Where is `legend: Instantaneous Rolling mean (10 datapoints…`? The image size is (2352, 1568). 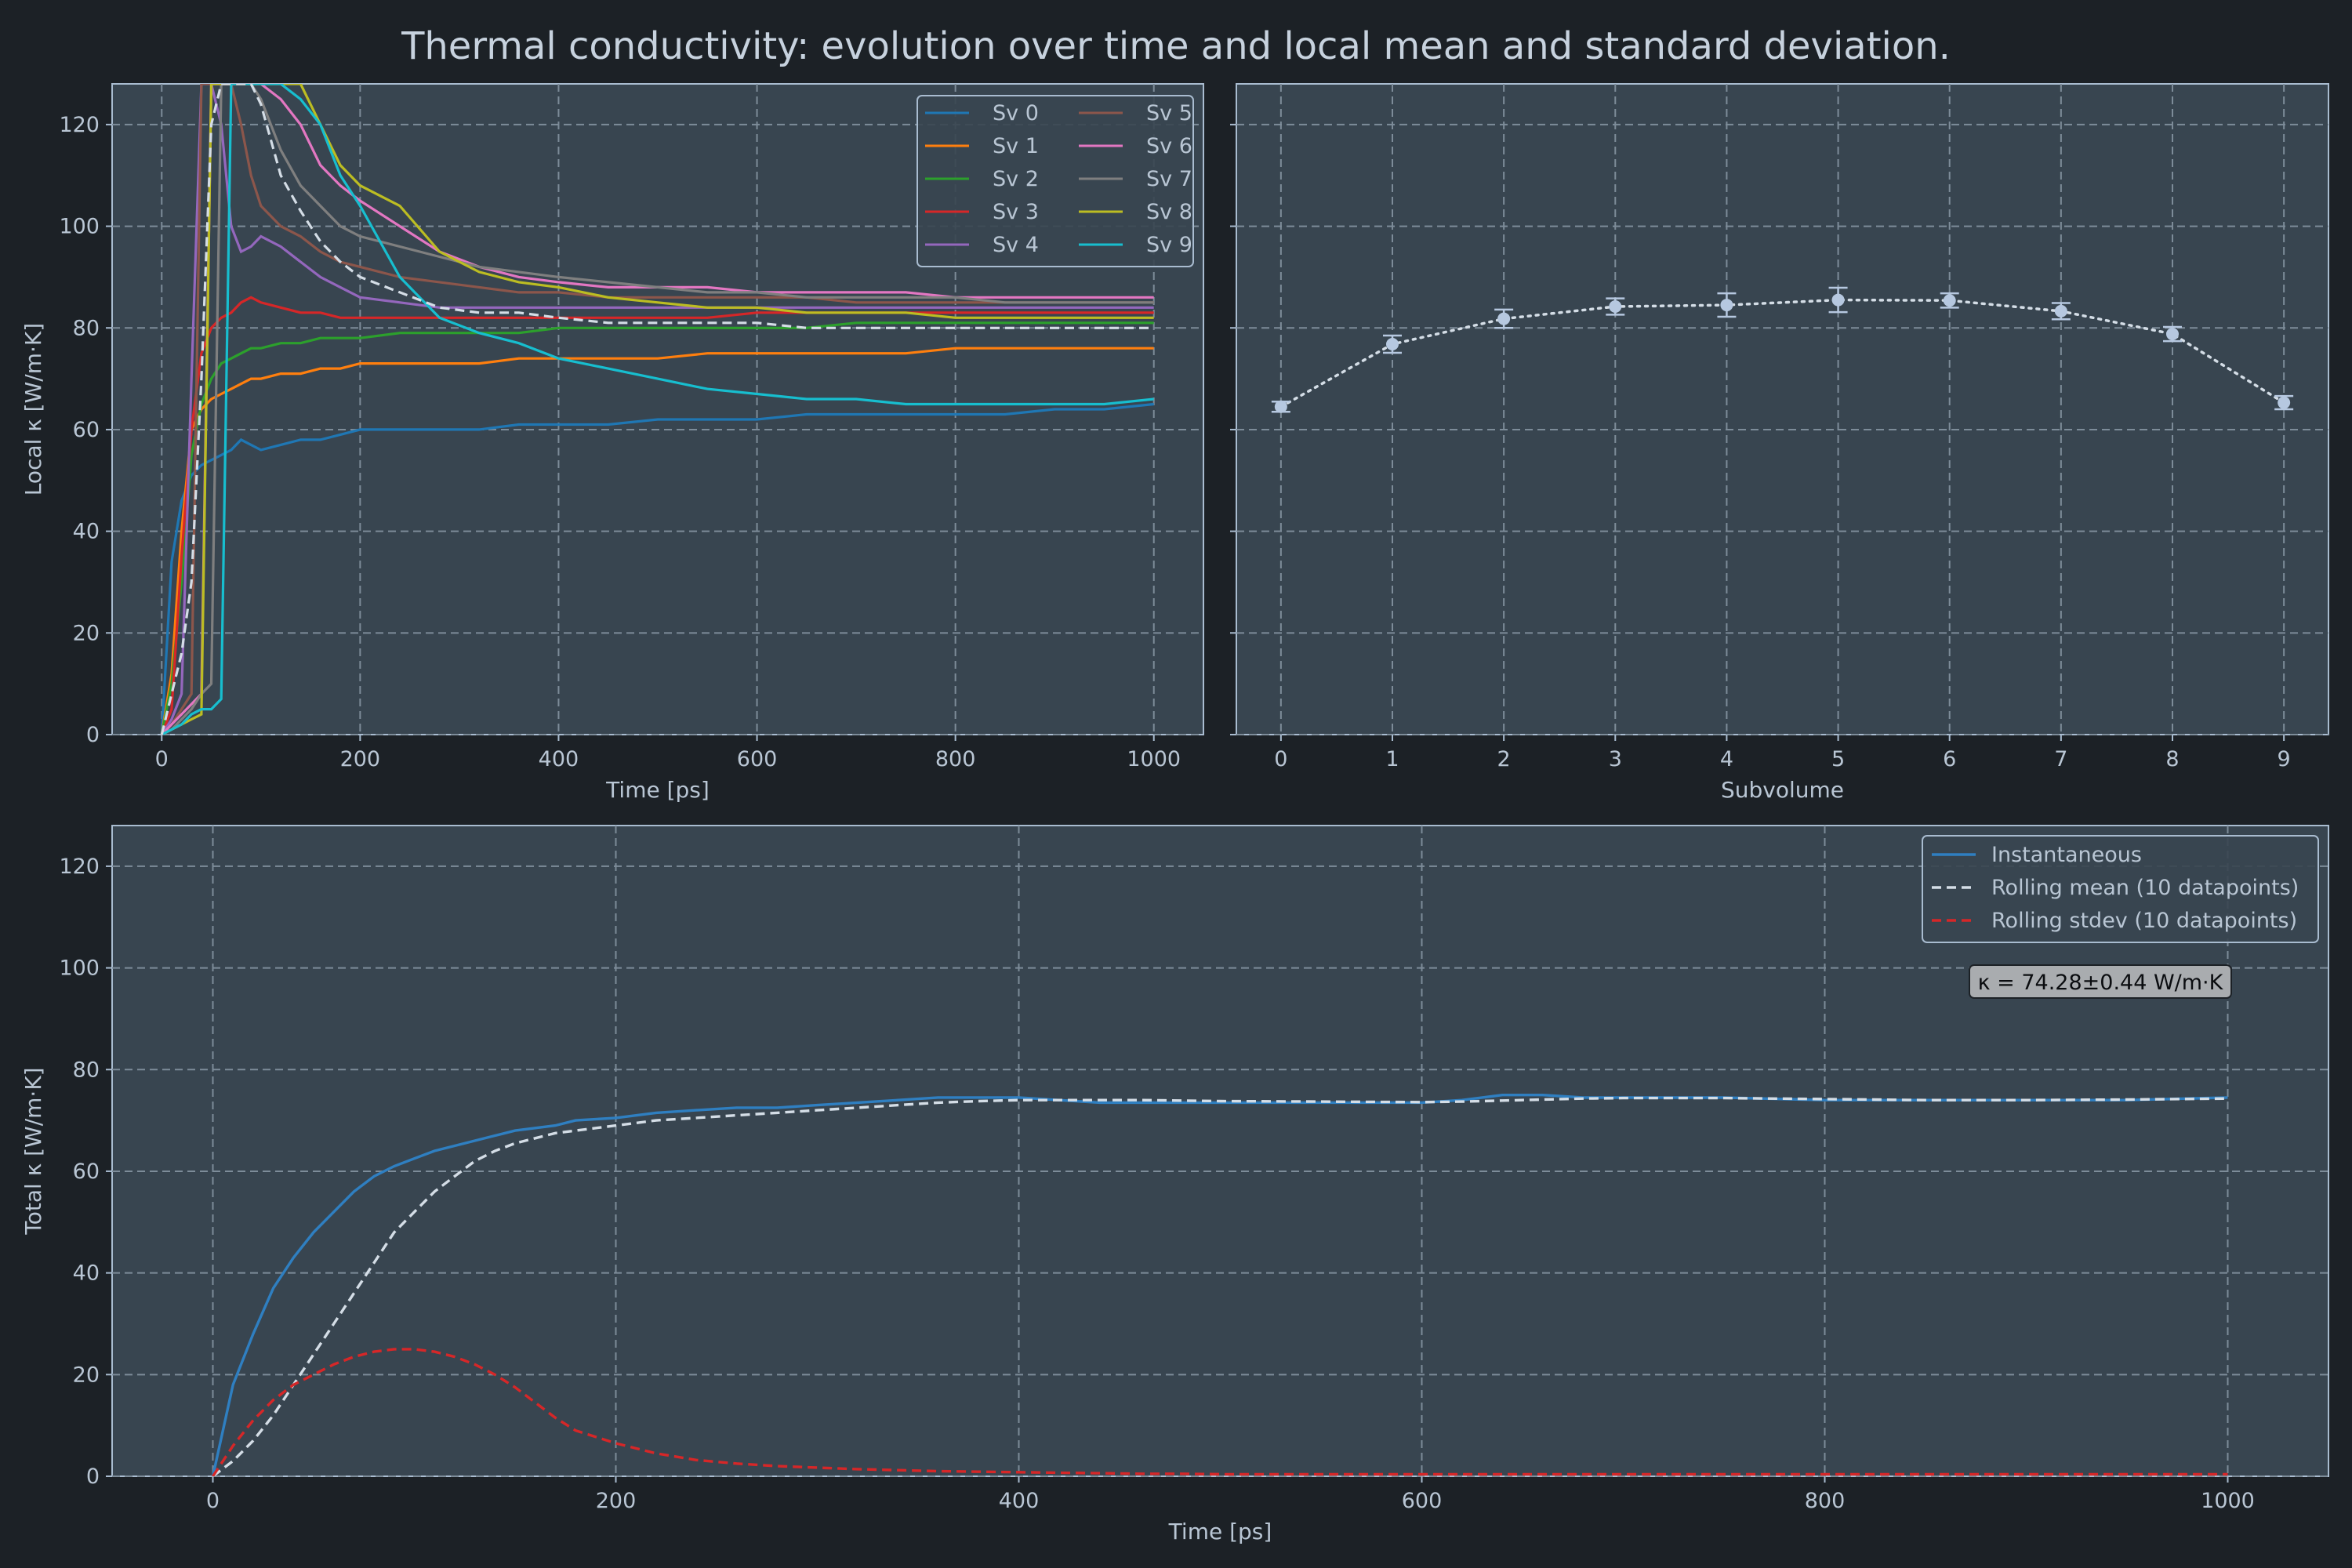
legend: Instantaneous Rolling mean (10 datapoints… is located at coordinates (2120, 889).